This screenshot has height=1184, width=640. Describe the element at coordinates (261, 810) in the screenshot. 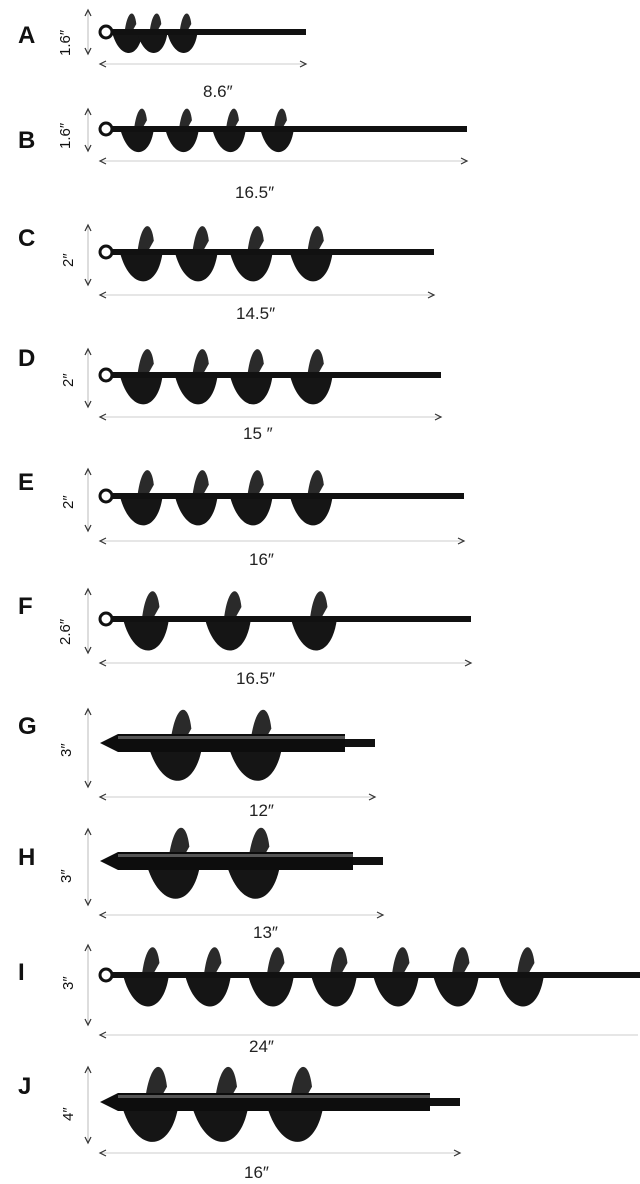

I see `length-label: 12″` at that location.